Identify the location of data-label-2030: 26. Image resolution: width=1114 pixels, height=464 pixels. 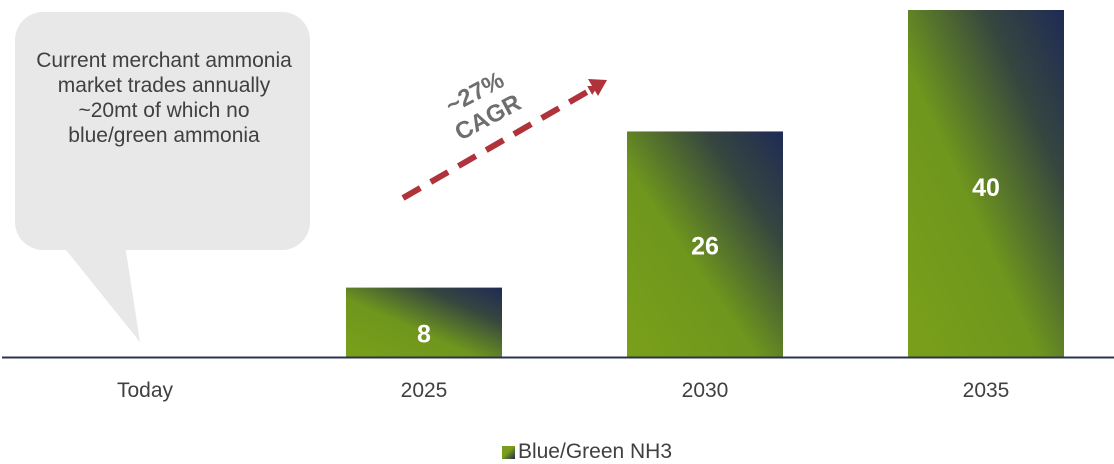
(705, 246).